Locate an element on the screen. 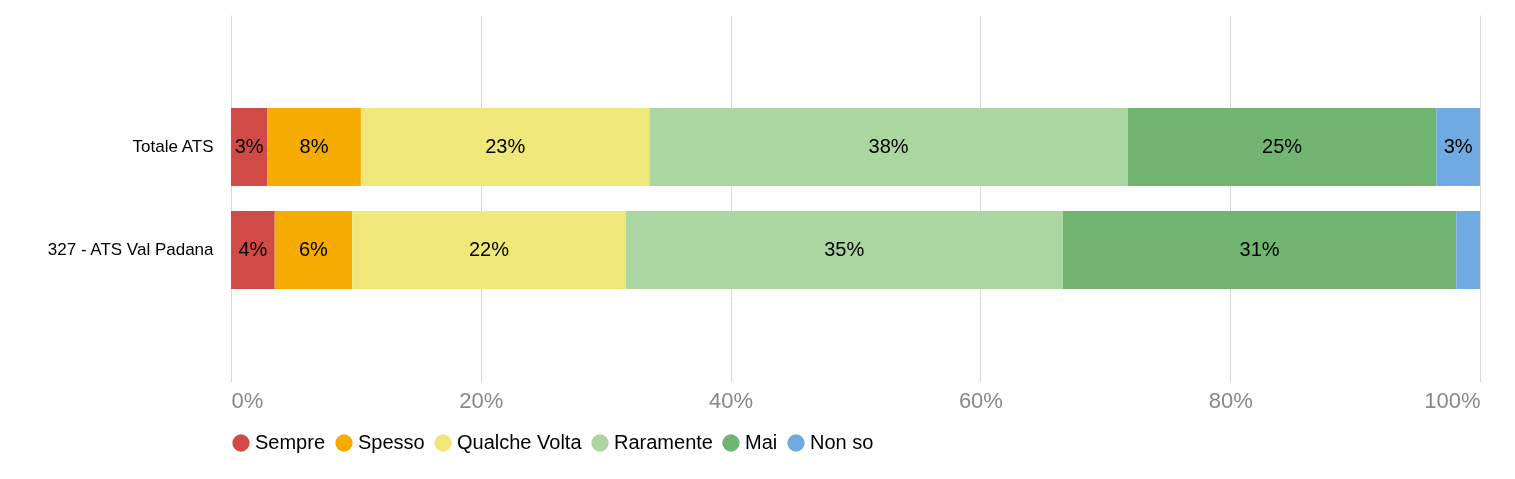  data-label: 6% is located at coordinates (313, 249).